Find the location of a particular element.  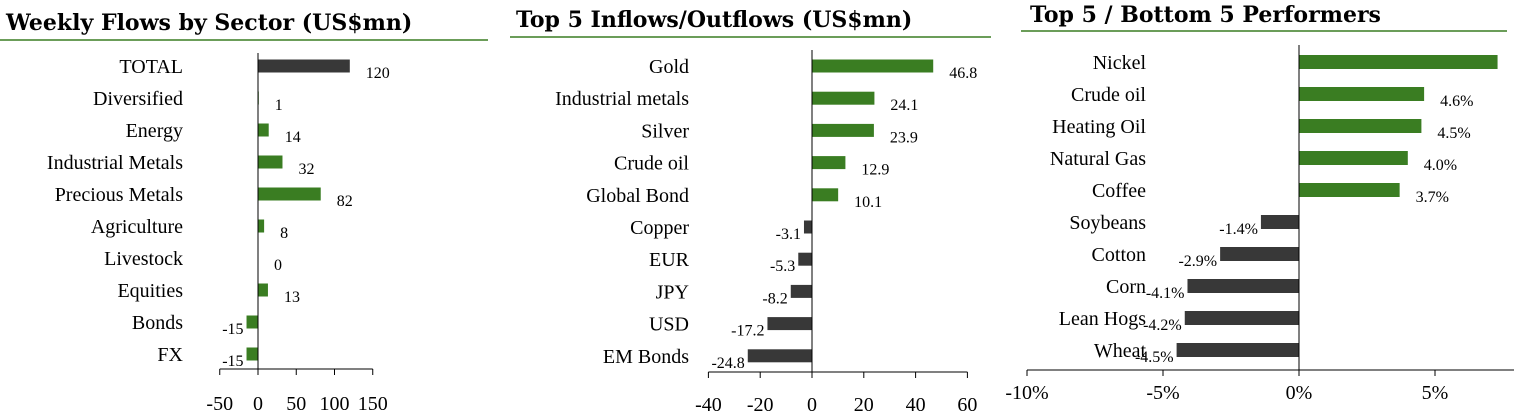

x-tick-label: 60 is located at coordinates (967, 405).